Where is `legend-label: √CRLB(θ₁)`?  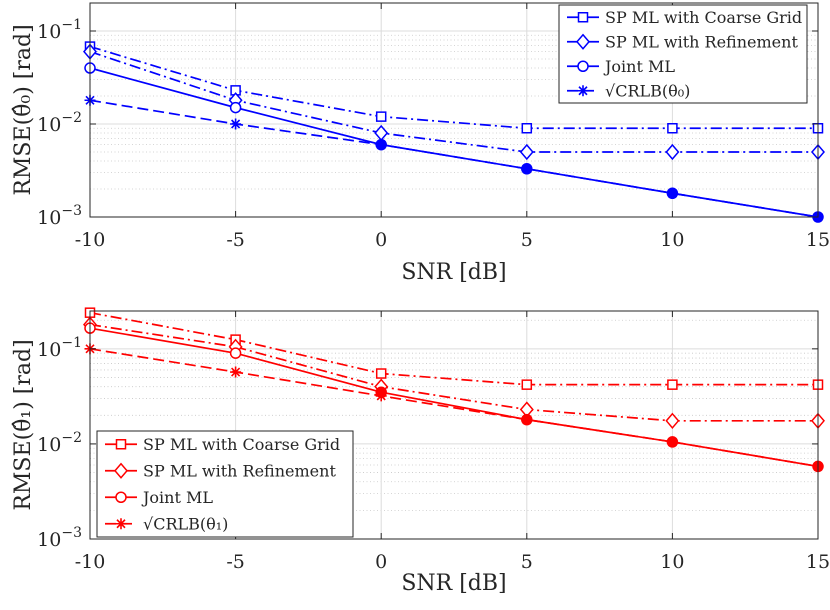 legend-label: √CRLB(θ₁) is located at coordinates (185, 523).